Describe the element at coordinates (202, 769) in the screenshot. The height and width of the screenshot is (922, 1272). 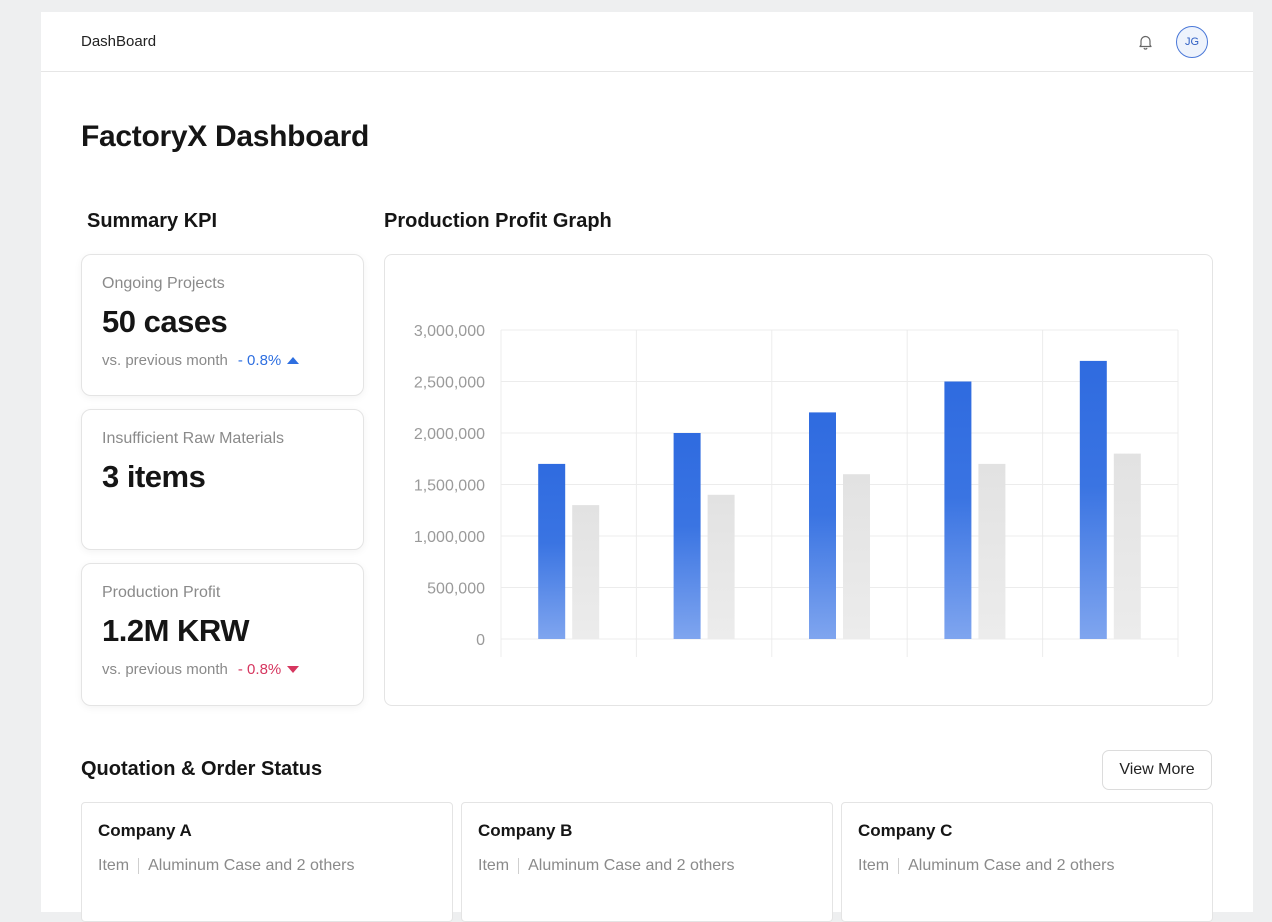
I see `orders-title: Quotation & Order Status` at that location.